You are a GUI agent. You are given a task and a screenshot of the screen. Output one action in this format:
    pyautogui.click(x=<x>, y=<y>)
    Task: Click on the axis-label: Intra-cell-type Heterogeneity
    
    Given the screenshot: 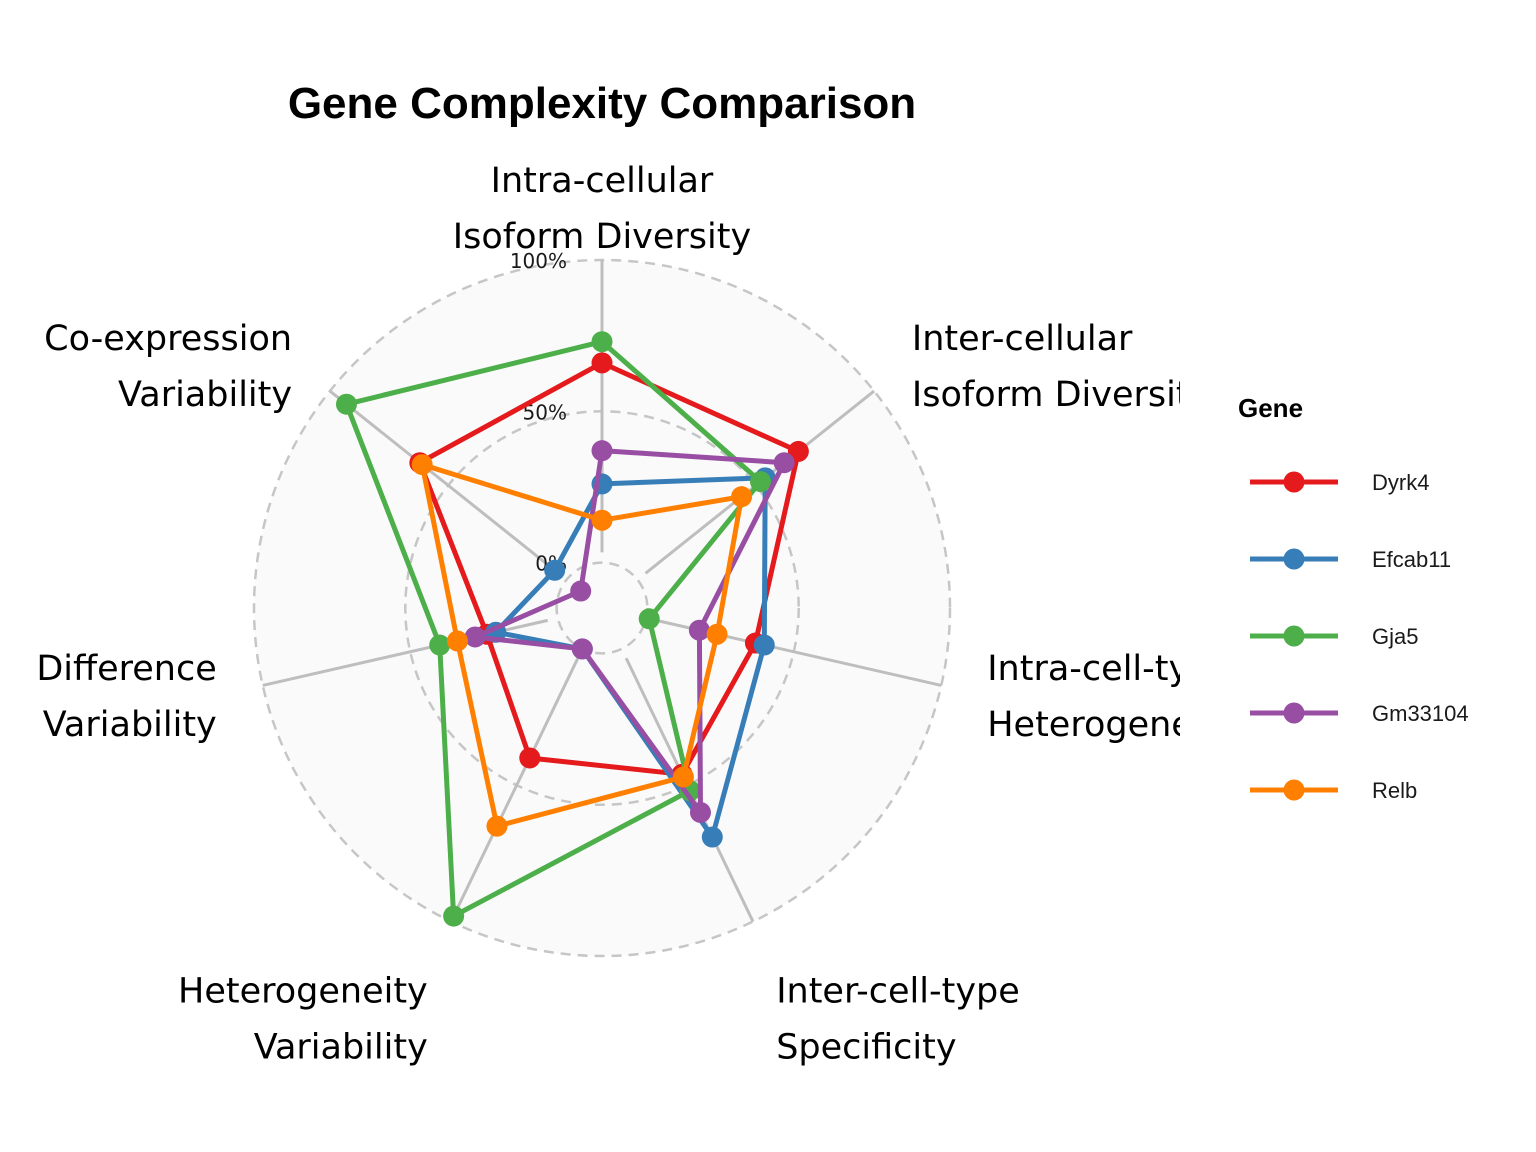 What is the action you would take?
    pyautogui.click(x=1112, y=697)
    